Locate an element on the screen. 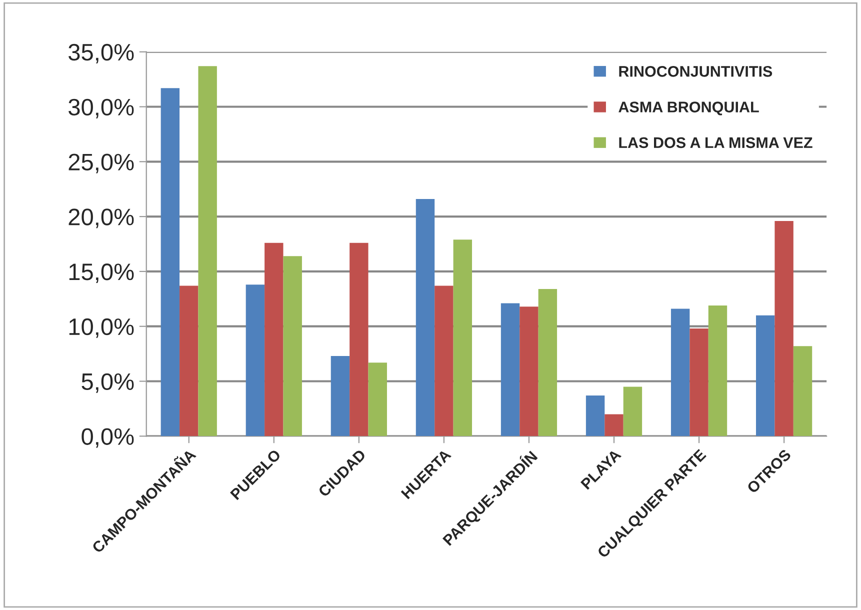 The image size is (861, 610). legend-label: ASMA BRONQUIAL is located at coordinates (688, 109).